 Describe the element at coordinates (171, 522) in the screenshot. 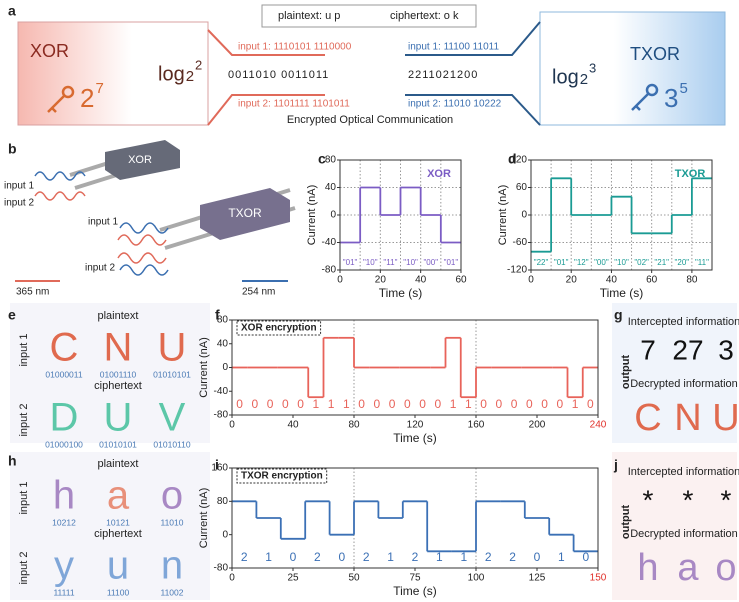

I see `code: 11010` at that location.